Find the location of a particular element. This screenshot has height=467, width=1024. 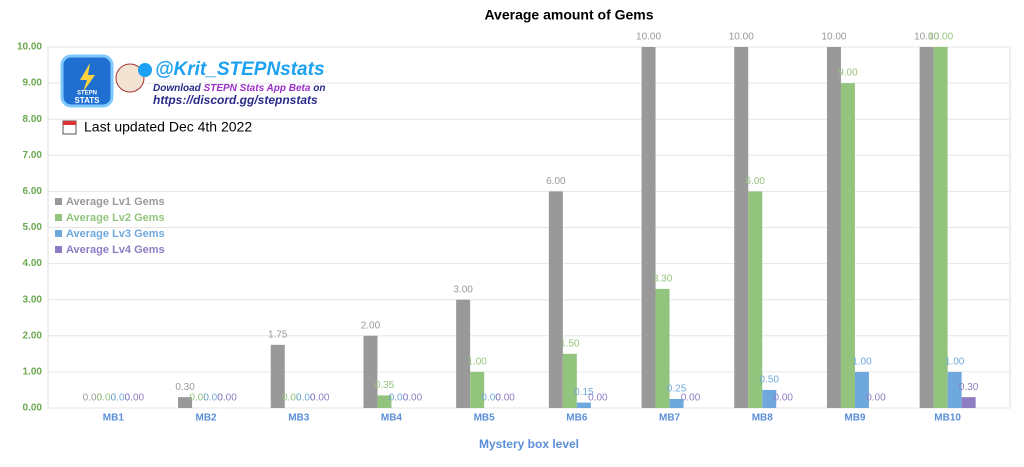

avatar is located at coordinates (130, 78).